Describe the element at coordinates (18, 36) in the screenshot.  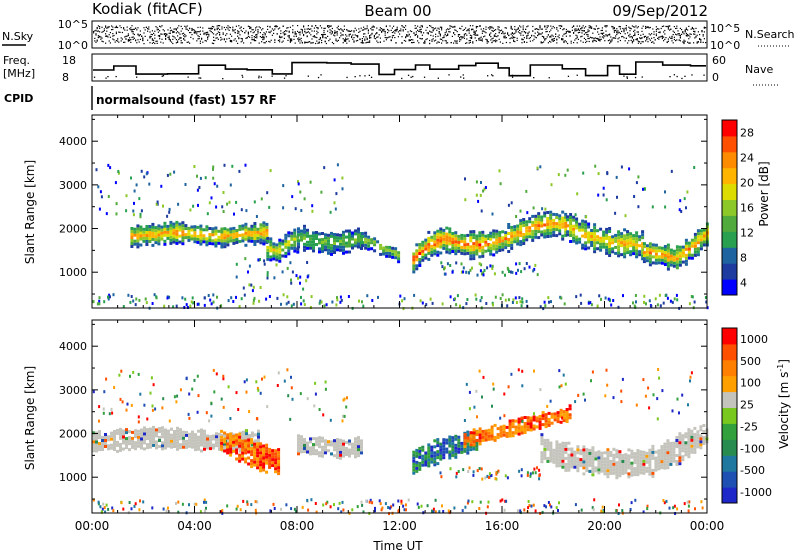
I see `sky-left-label: N.Sky` at that location.